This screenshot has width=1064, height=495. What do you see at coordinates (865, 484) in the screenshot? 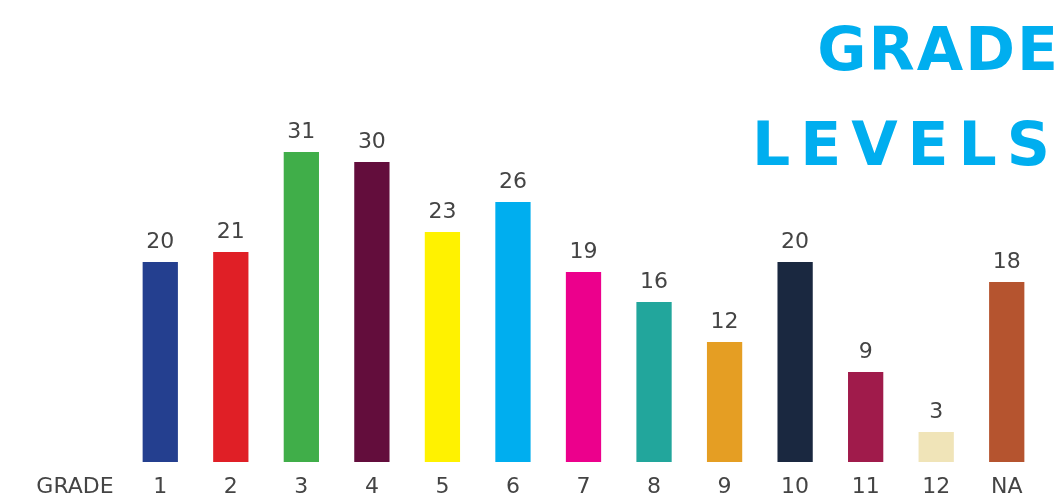
I see `x-tick-label: 11` at bounding box center [865, 484].